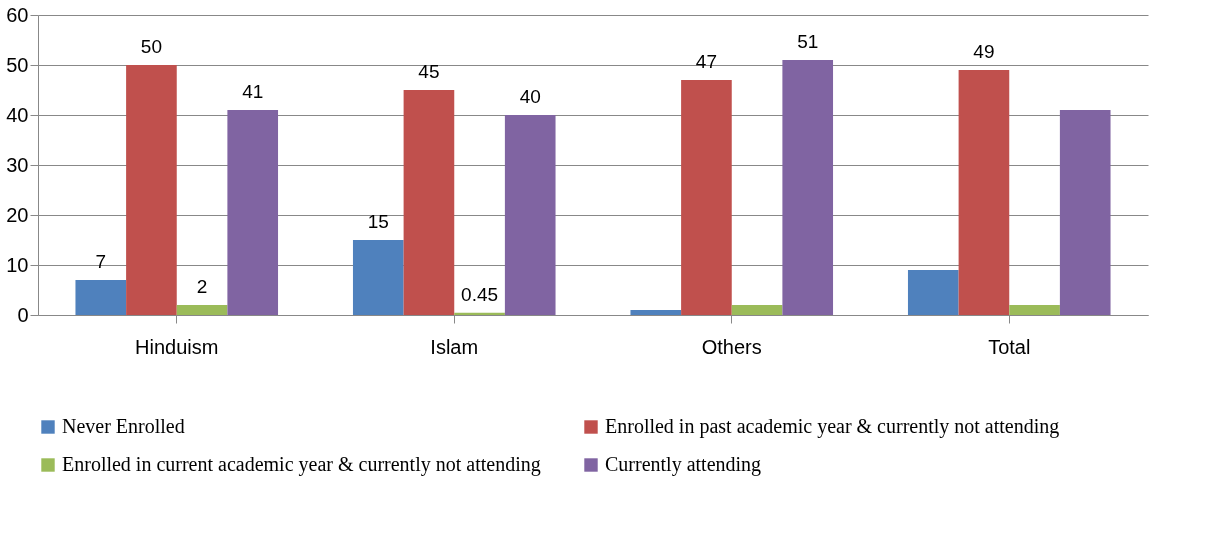  What do you see at coordinates (530, 96) in the screenshot?
I see `data-label: 40` at bounding box center [530, 96].